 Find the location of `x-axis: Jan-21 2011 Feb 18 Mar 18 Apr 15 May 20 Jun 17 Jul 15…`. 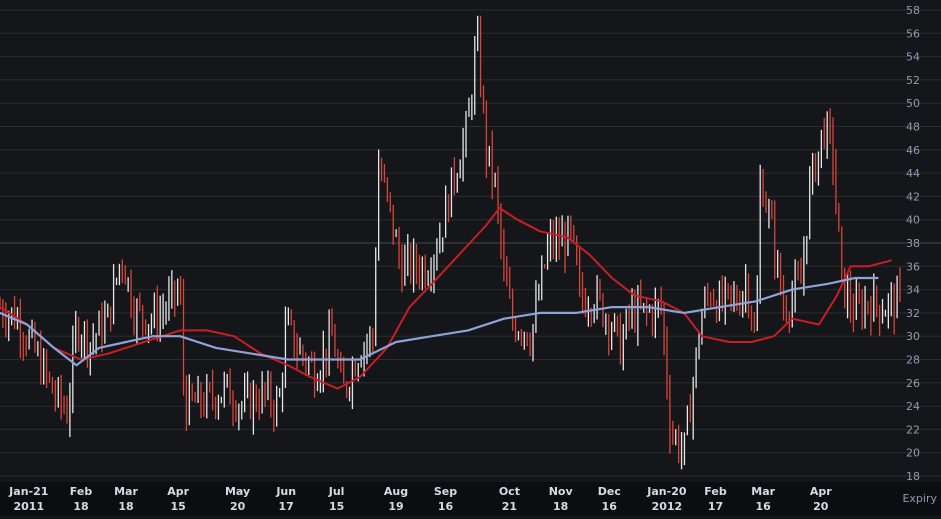

x-axis: Jan-21 2011 Feb 18 Mar 18 Apr 15 May 20 Jun 17 Jul 15… is located at coordinates (420, 499).